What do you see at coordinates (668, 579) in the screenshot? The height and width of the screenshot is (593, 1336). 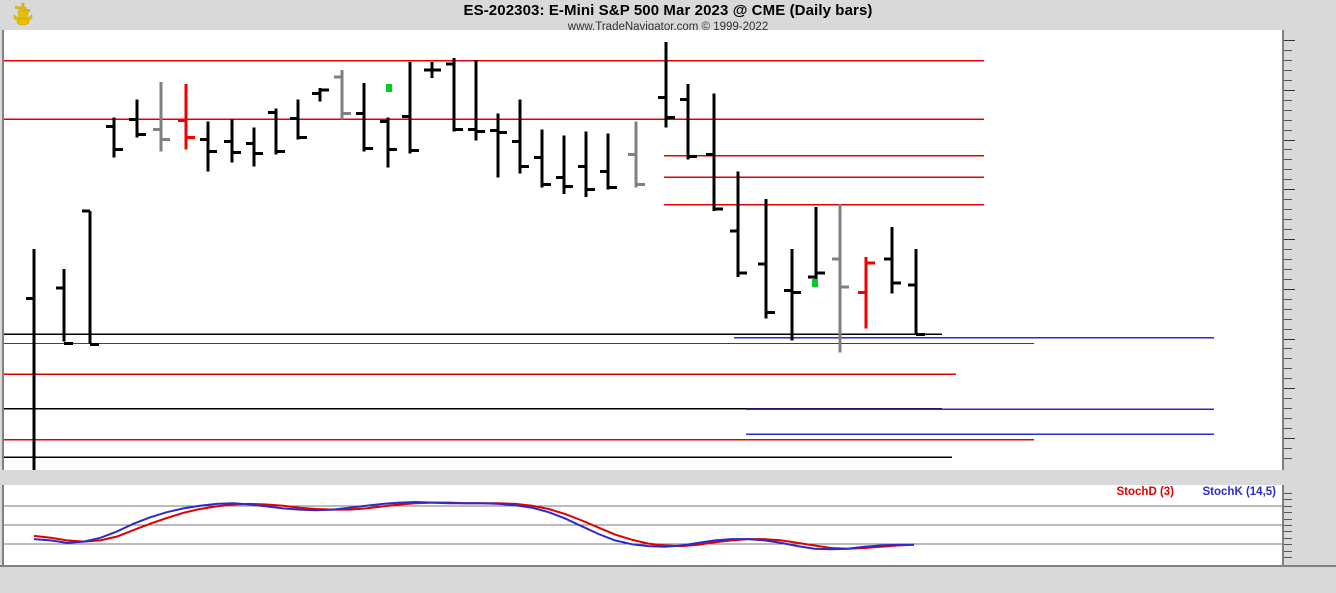 I see `time-axis` at bounding box center [668, 579].